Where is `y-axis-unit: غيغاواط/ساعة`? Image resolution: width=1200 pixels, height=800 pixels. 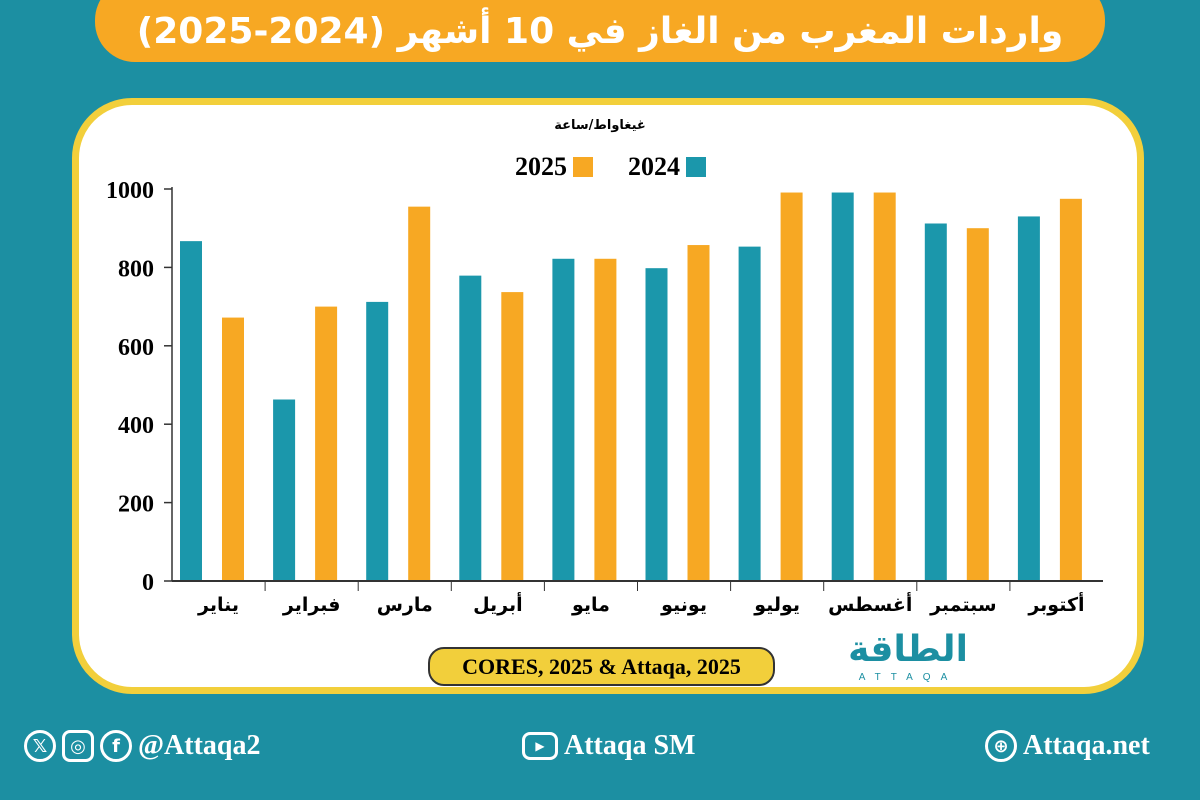 y-axis-unit: غيغاواط/ساعة is located at coordinates (600, 125).